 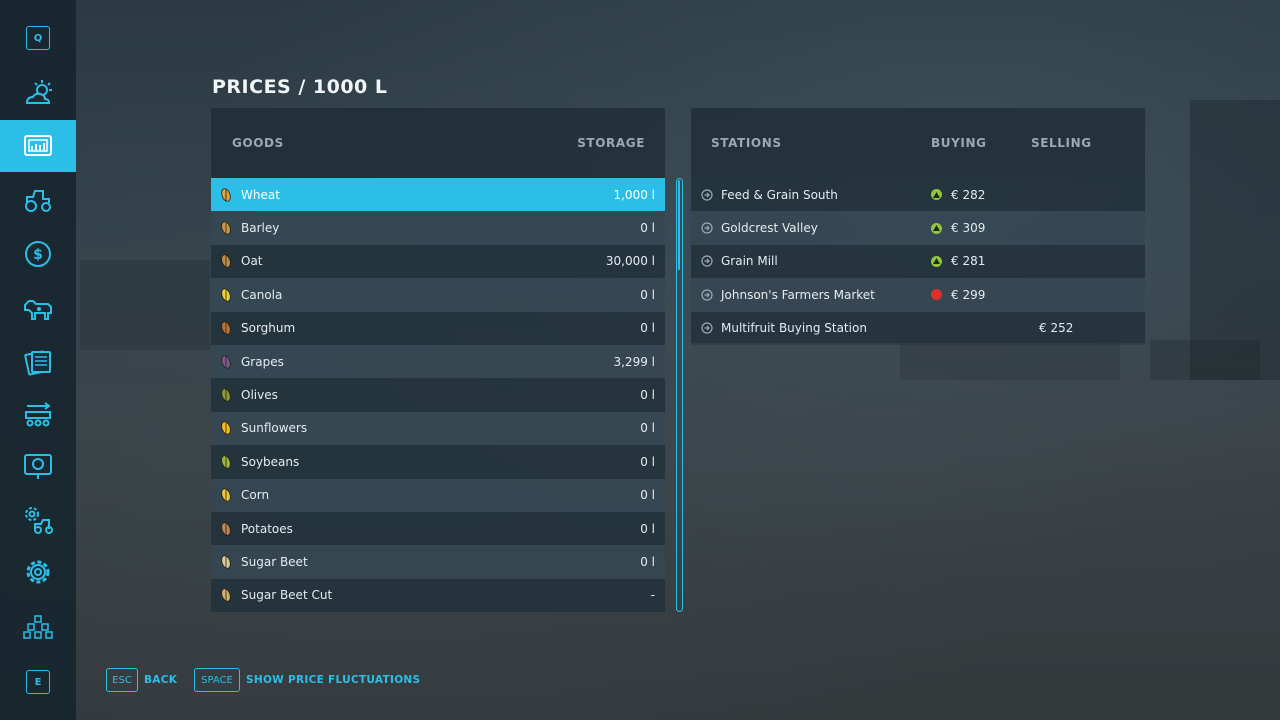 I want to click on back-label: BACK, so click(x=161, y=680).